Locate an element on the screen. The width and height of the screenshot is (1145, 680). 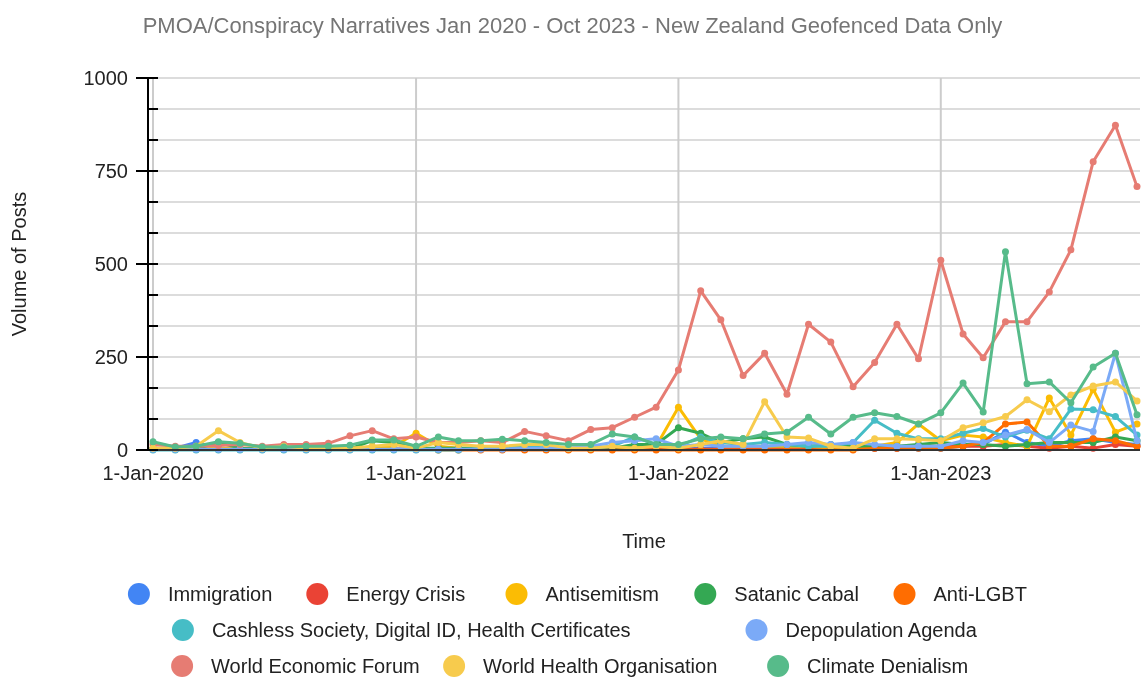
y-tick-label: 1000 is located at coordinates (105, 78).